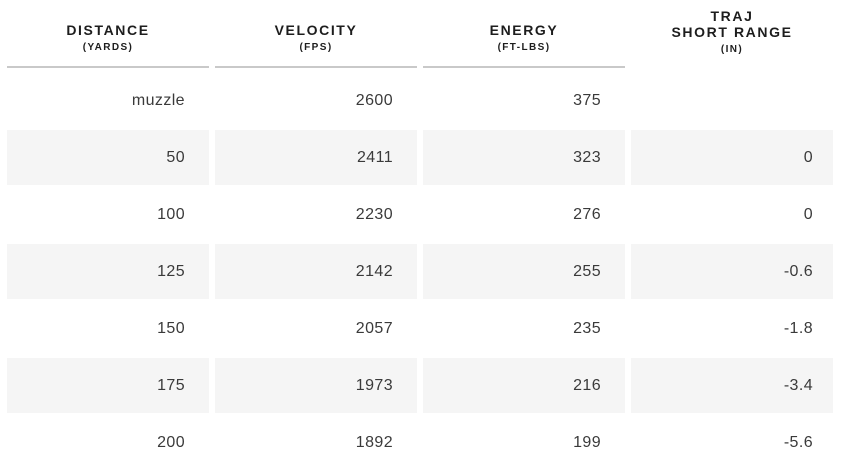  I want to click on cell-velocity: 1892, so click(374, 442).